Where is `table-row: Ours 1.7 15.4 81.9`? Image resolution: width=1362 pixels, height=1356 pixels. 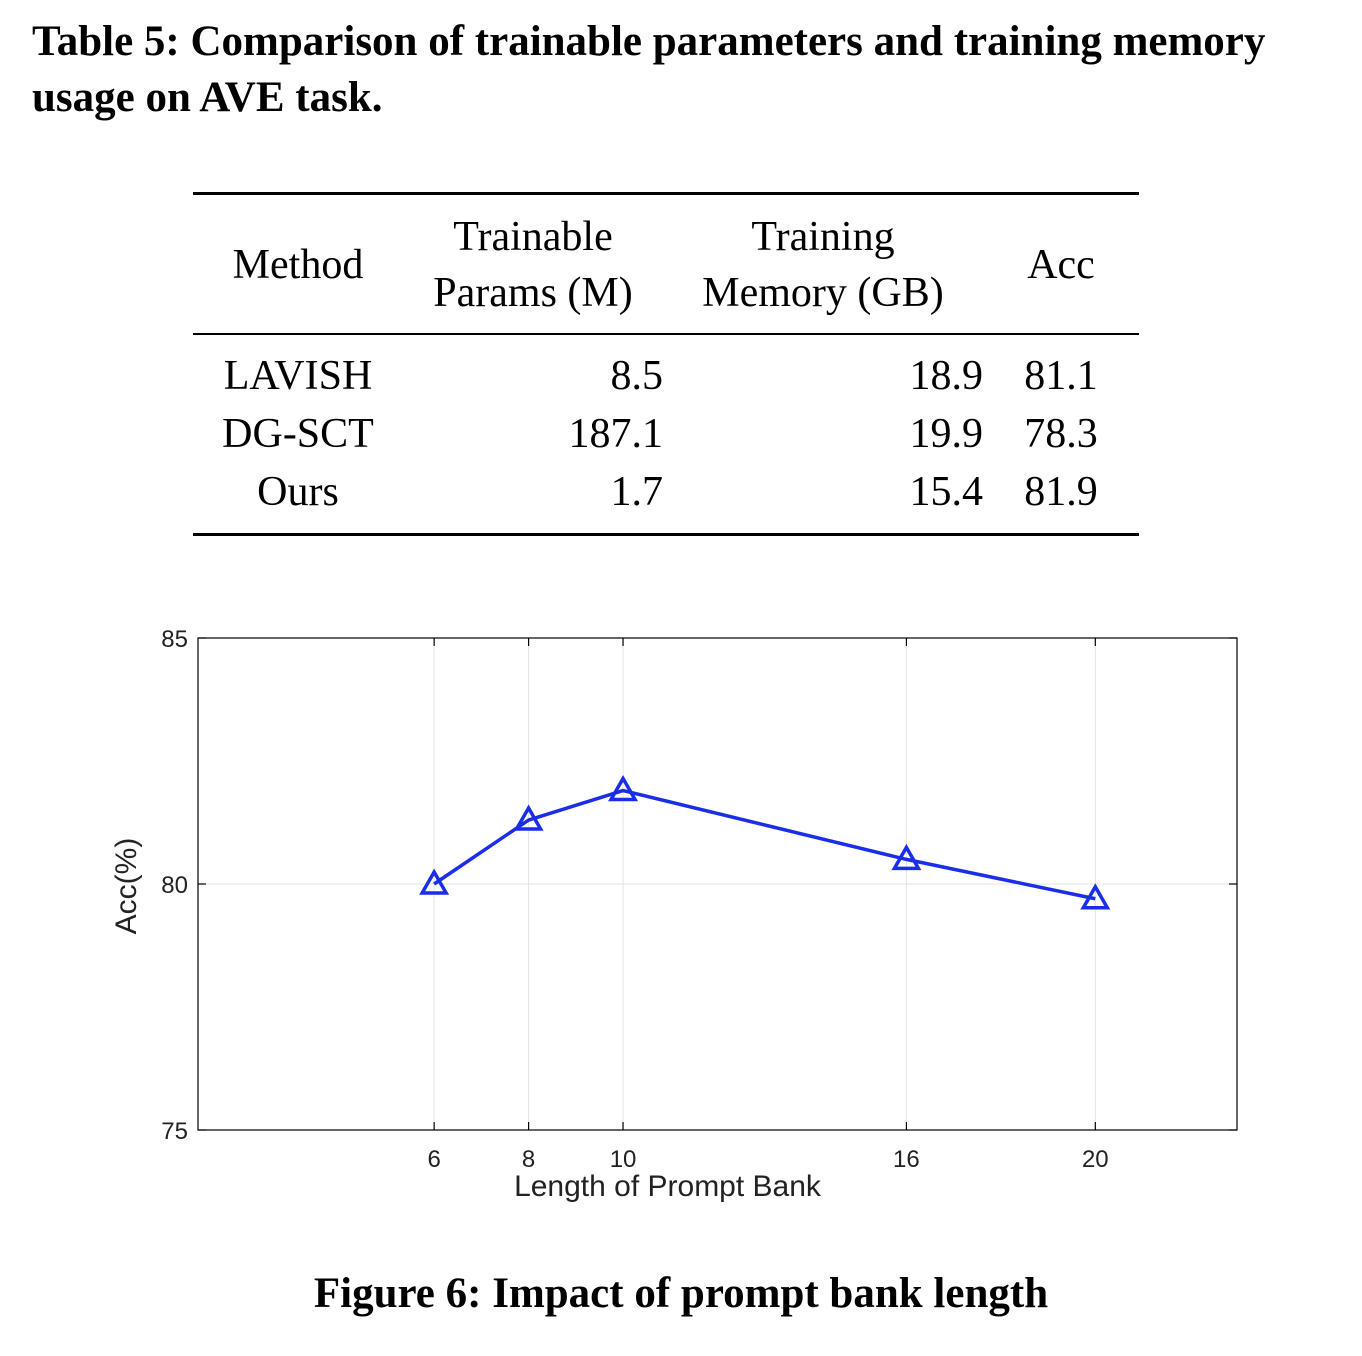 table-row: Ours 1.7 15.4 81.9 is located at coordinates (666, 499).